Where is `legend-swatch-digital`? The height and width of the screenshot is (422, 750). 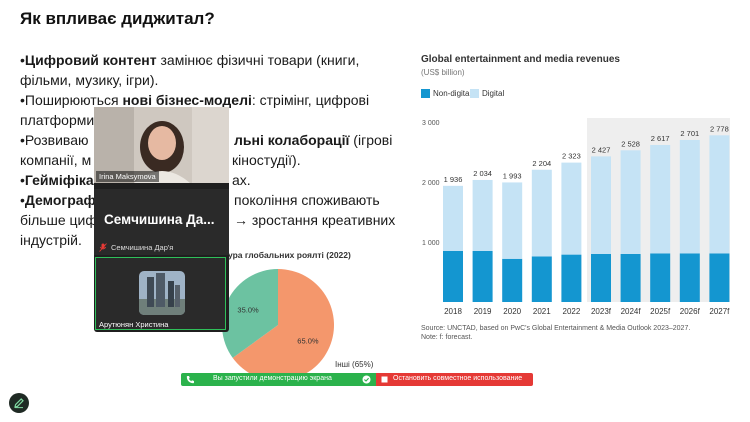
legend-swatch-digital is located at coordinates (474, 93).